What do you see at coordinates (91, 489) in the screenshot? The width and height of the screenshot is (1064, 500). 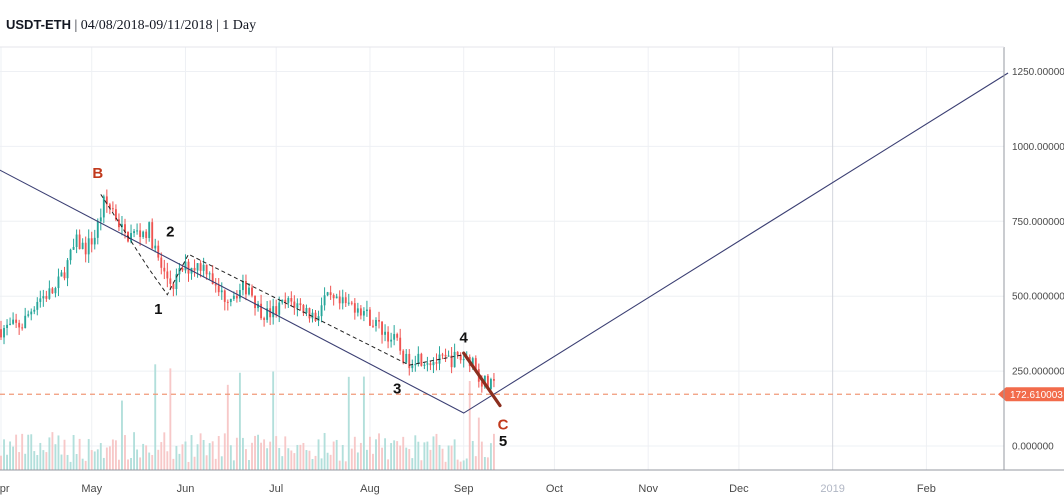 I see `x-tick-label: May` at bounding box center [91, 489].